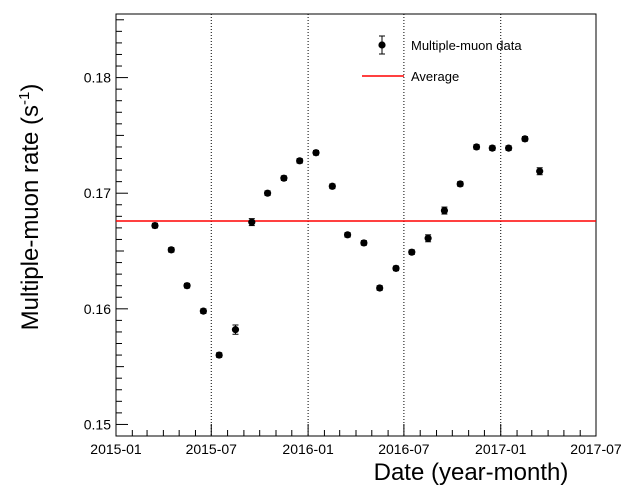 This screenshot has height=486, width=632. Describe the element at coordinates (404, 449) in the screenshot. I see `x-tick-label: 2016-07` at that location.